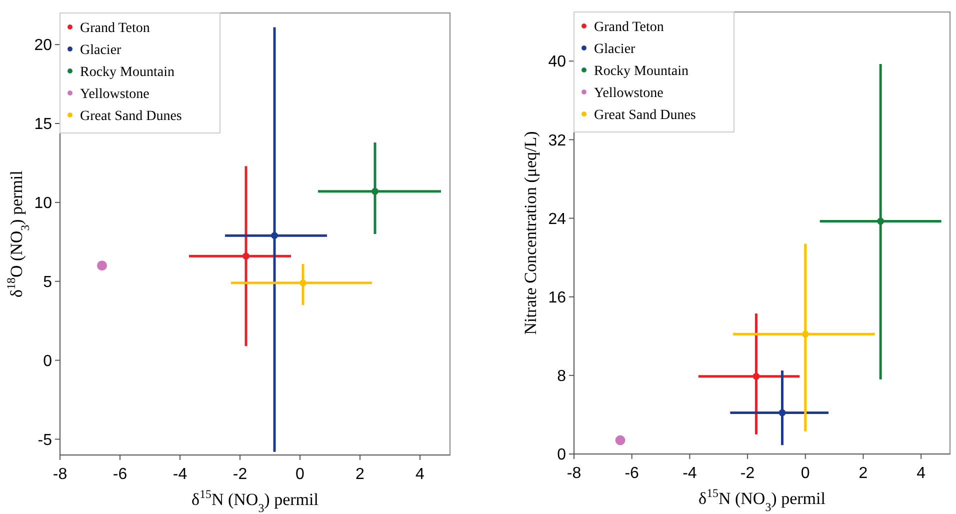 This screenshot has height=514, width=956. What do you see at coordinates (557, 62) in the screenshot?
I see `y-tick-label: 40` at bounding box center [557, 62].